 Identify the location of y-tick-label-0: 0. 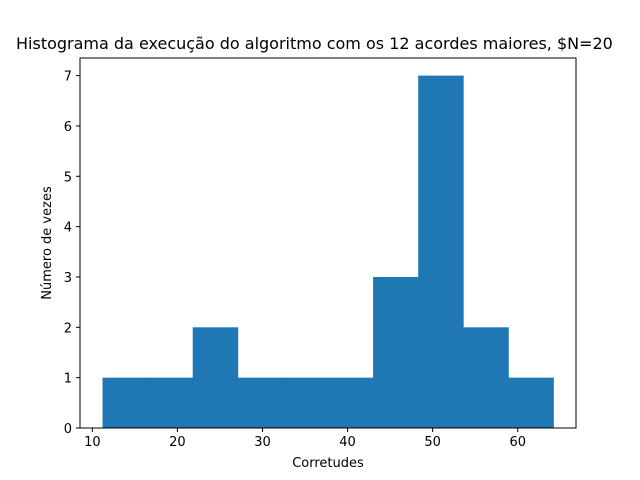
(68, 429).